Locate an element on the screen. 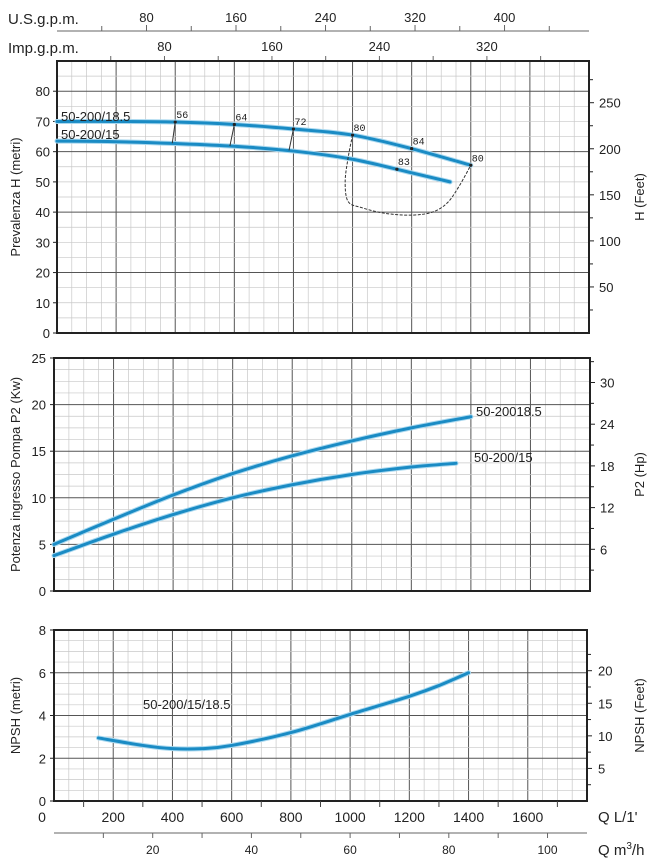  efficiency-label: 83 is located at coordinates (404, 163).